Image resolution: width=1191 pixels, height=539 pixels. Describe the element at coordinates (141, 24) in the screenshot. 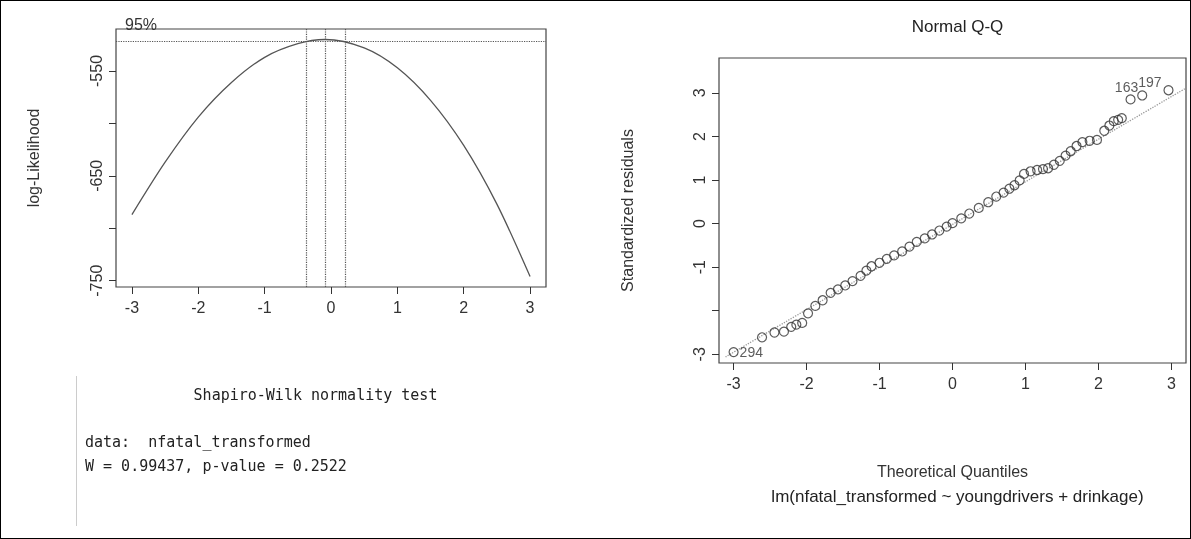

I see `annotation: 95%` at that location.